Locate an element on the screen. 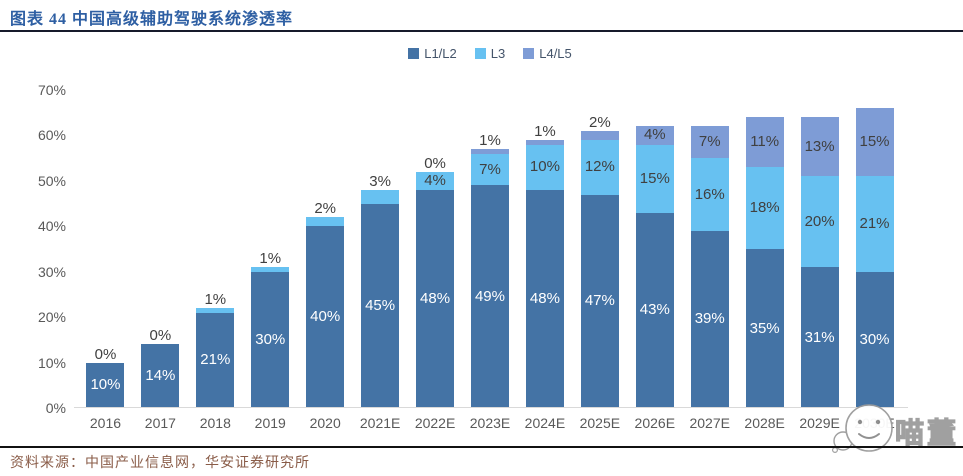 The image size is (963, 476). legend-item: L3 is located at coordinates (490, 53).